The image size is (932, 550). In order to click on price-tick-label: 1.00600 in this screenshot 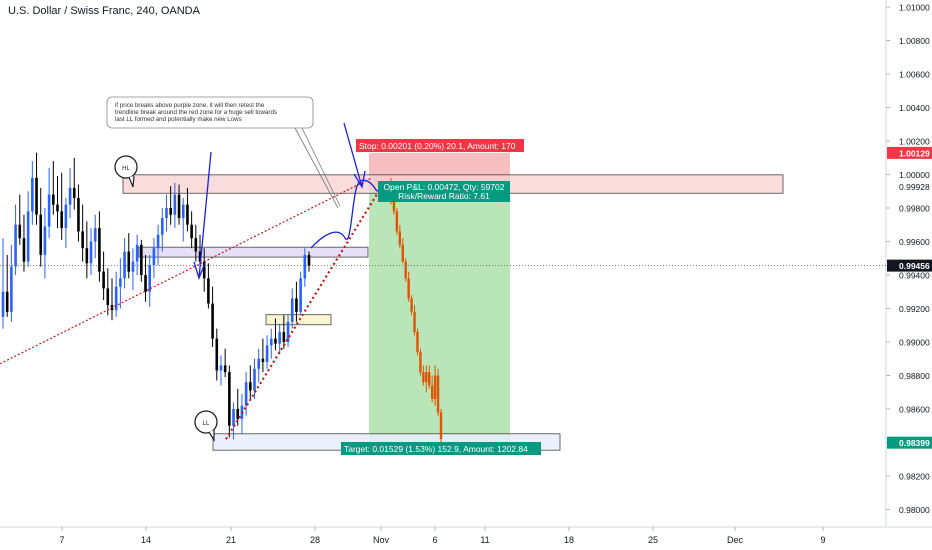, I will do `click(914, 75)`.